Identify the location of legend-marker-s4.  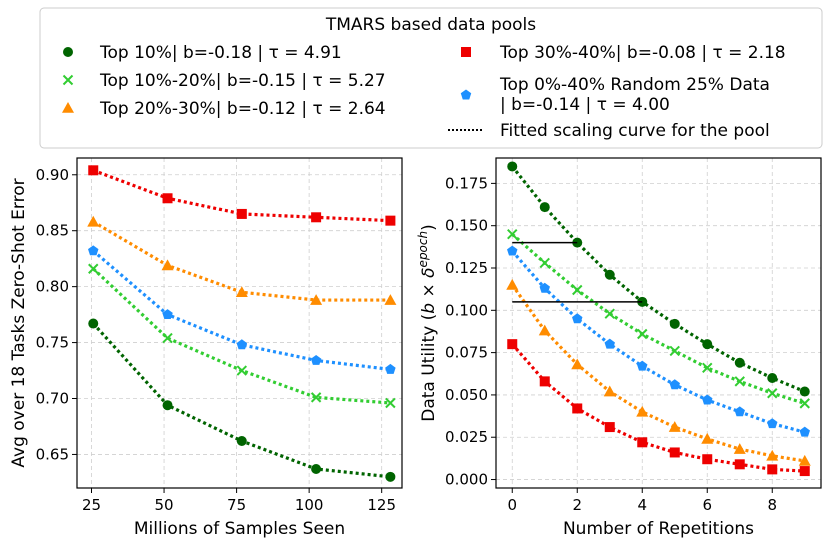
(466, 52).